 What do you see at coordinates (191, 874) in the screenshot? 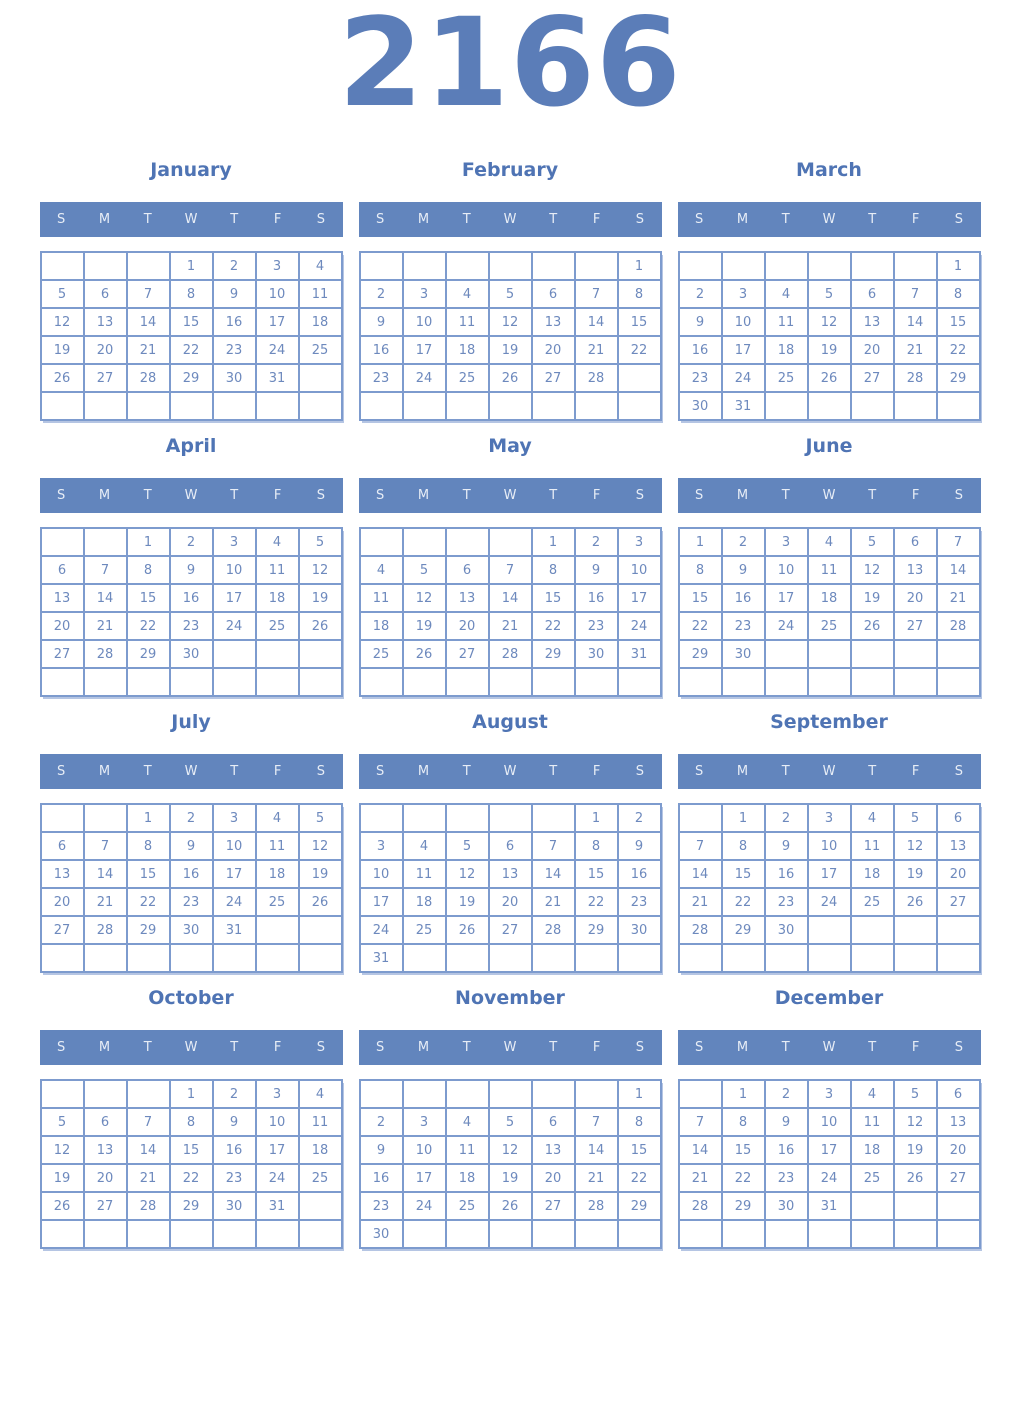
I see `week-row: 13 14 15 16 17 18 19` at bounding box center [191, 874].